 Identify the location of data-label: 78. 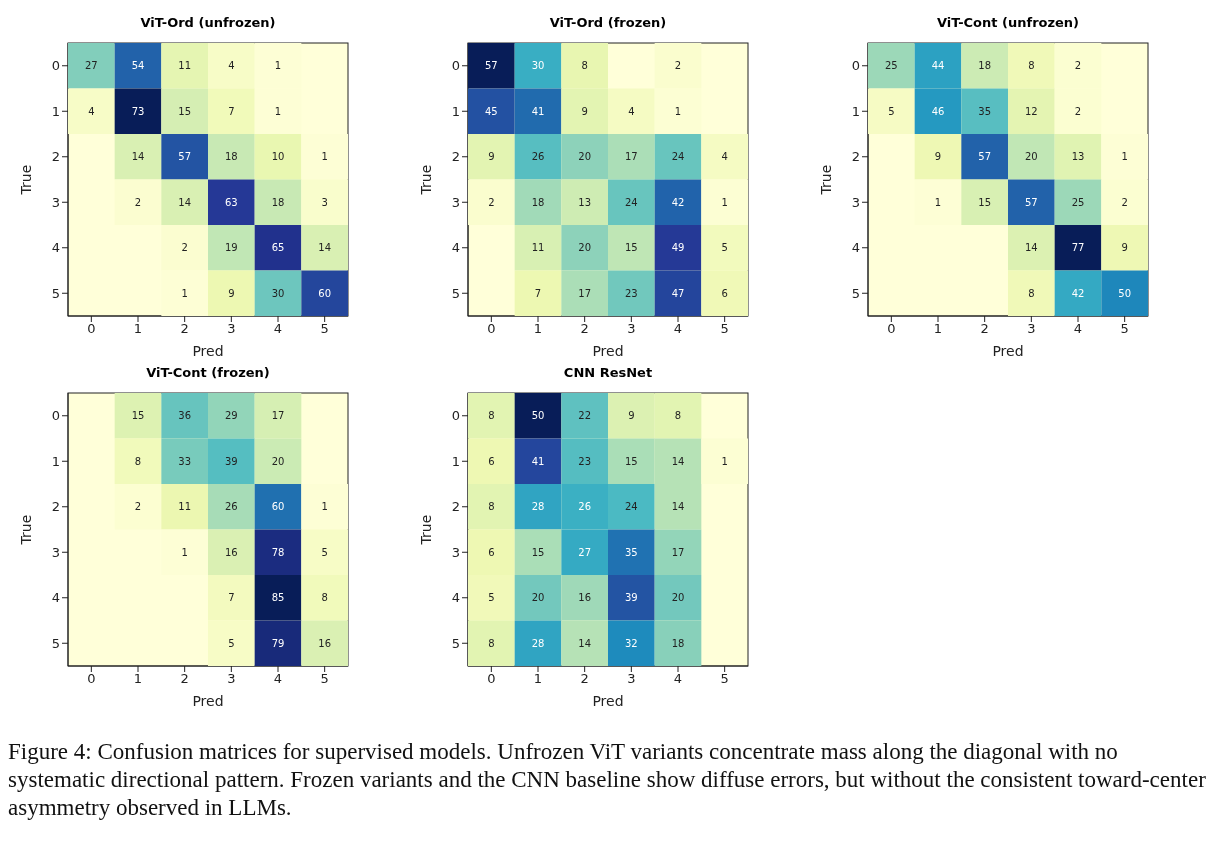
(278, 552).